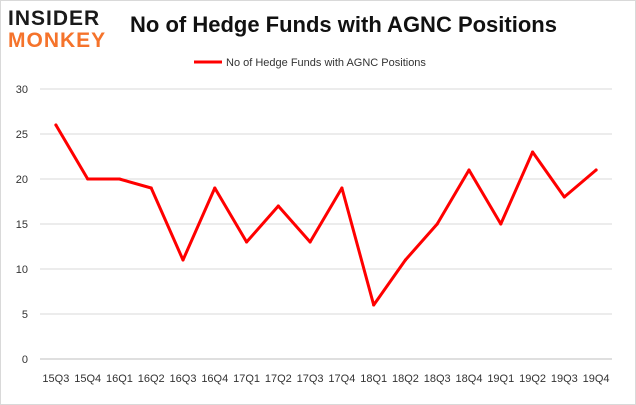 Image resolution: width=636 pixels, height=405 pixels. I want to click on x-tick-label: 16Q4, so click(214, 379).